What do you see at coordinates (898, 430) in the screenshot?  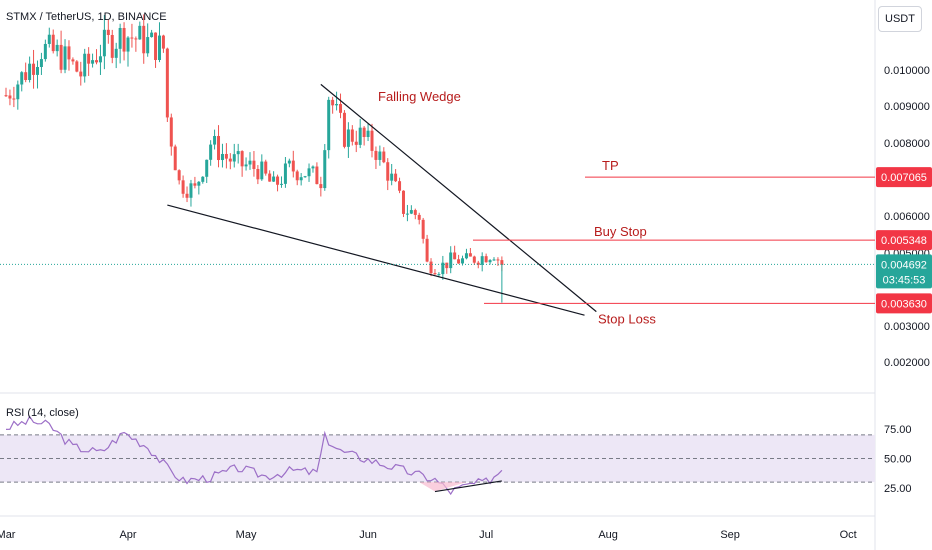 I see `rsi-tick-label: 75.00` at bounding box center [898, 430].